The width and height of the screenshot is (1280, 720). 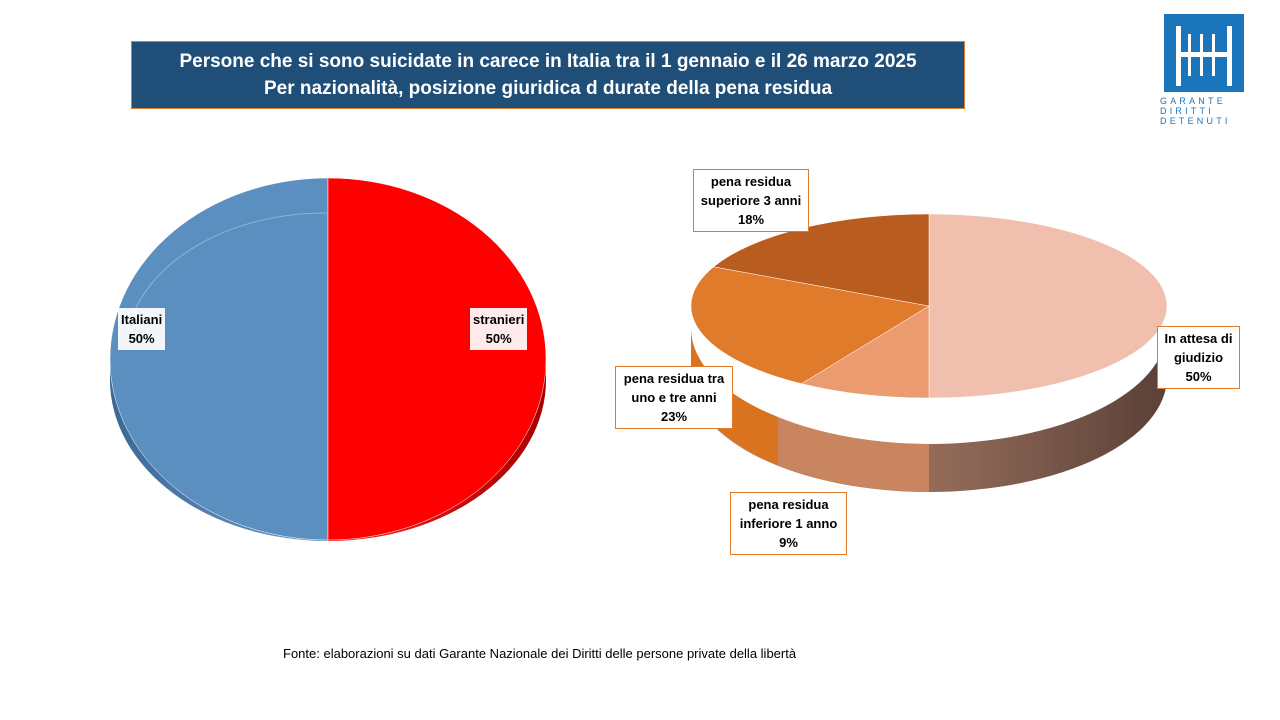 What do you see at coordinates (142, 329) in the screenshot?
I see `label-italiani: Italiani 50%` at bounding box center [142, 329].